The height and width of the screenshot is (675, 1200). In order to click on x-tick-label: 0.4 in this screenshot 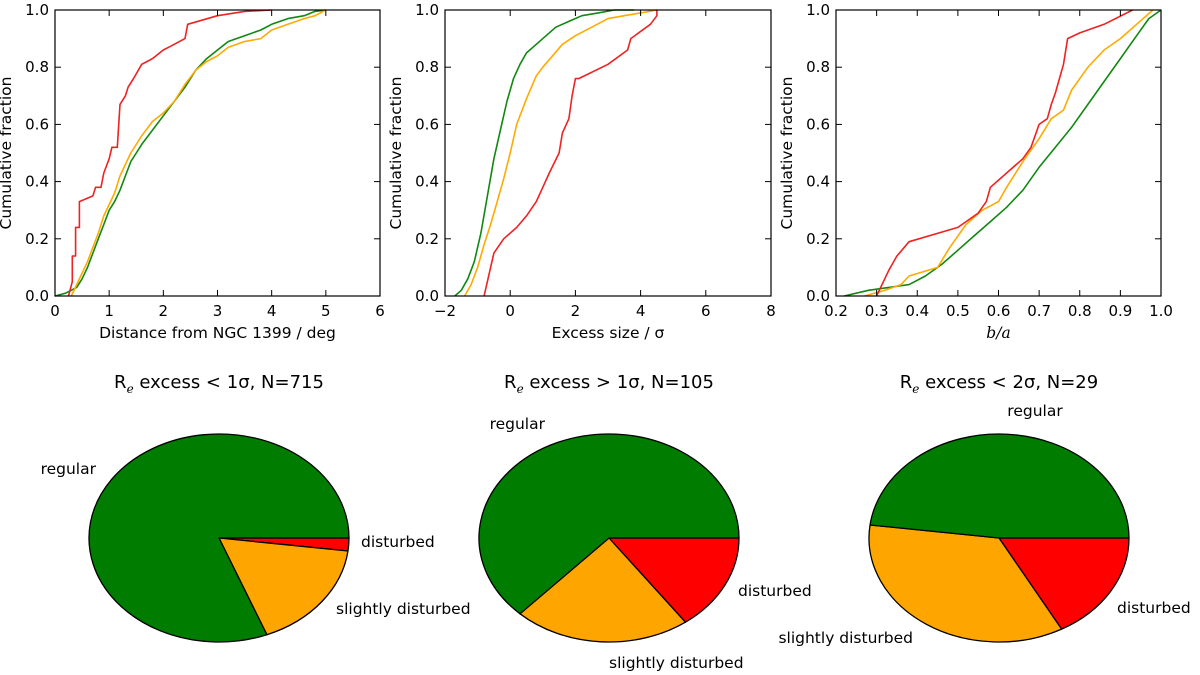, I will do `click(917, 311)`.